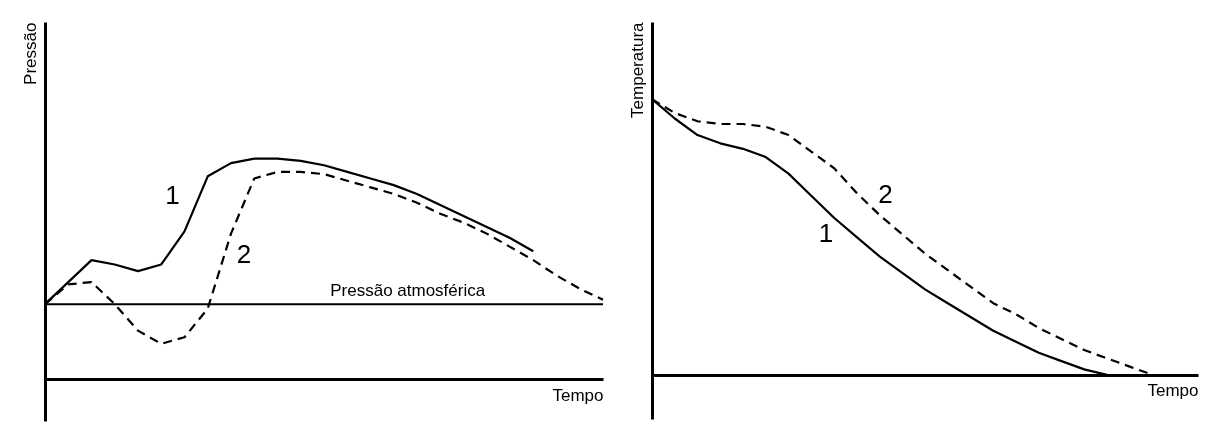 The width and height of the screenshot is (1205, 427). I want to click on y-axis-title: Temperatura, so click(637, 69).